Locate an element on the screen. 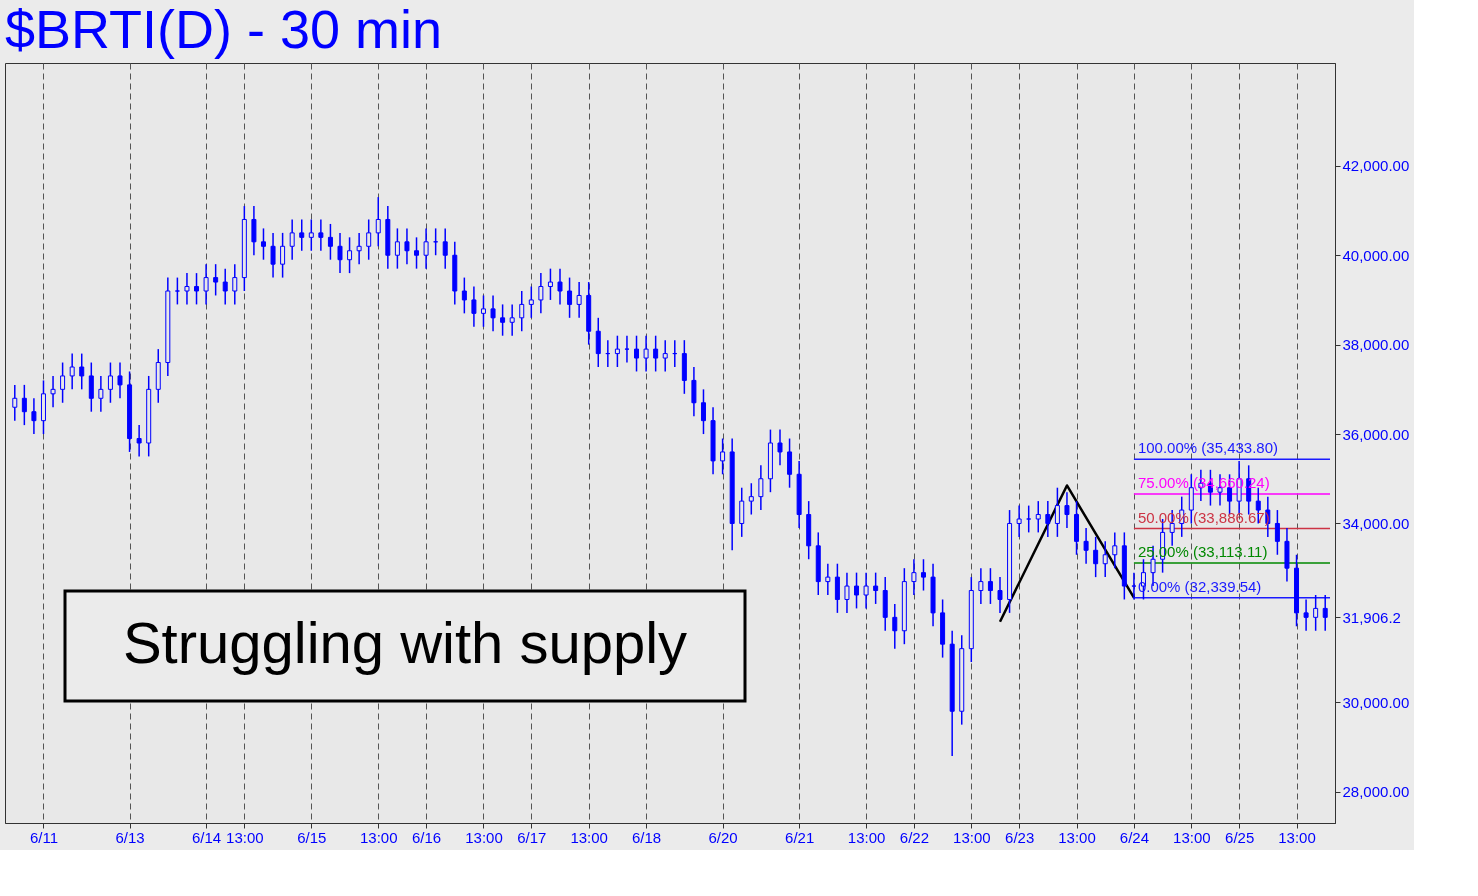 The width and height of the screenshot is (1478, 896). x-tick-label: 6/24 is located at coordinates (1134, 837).